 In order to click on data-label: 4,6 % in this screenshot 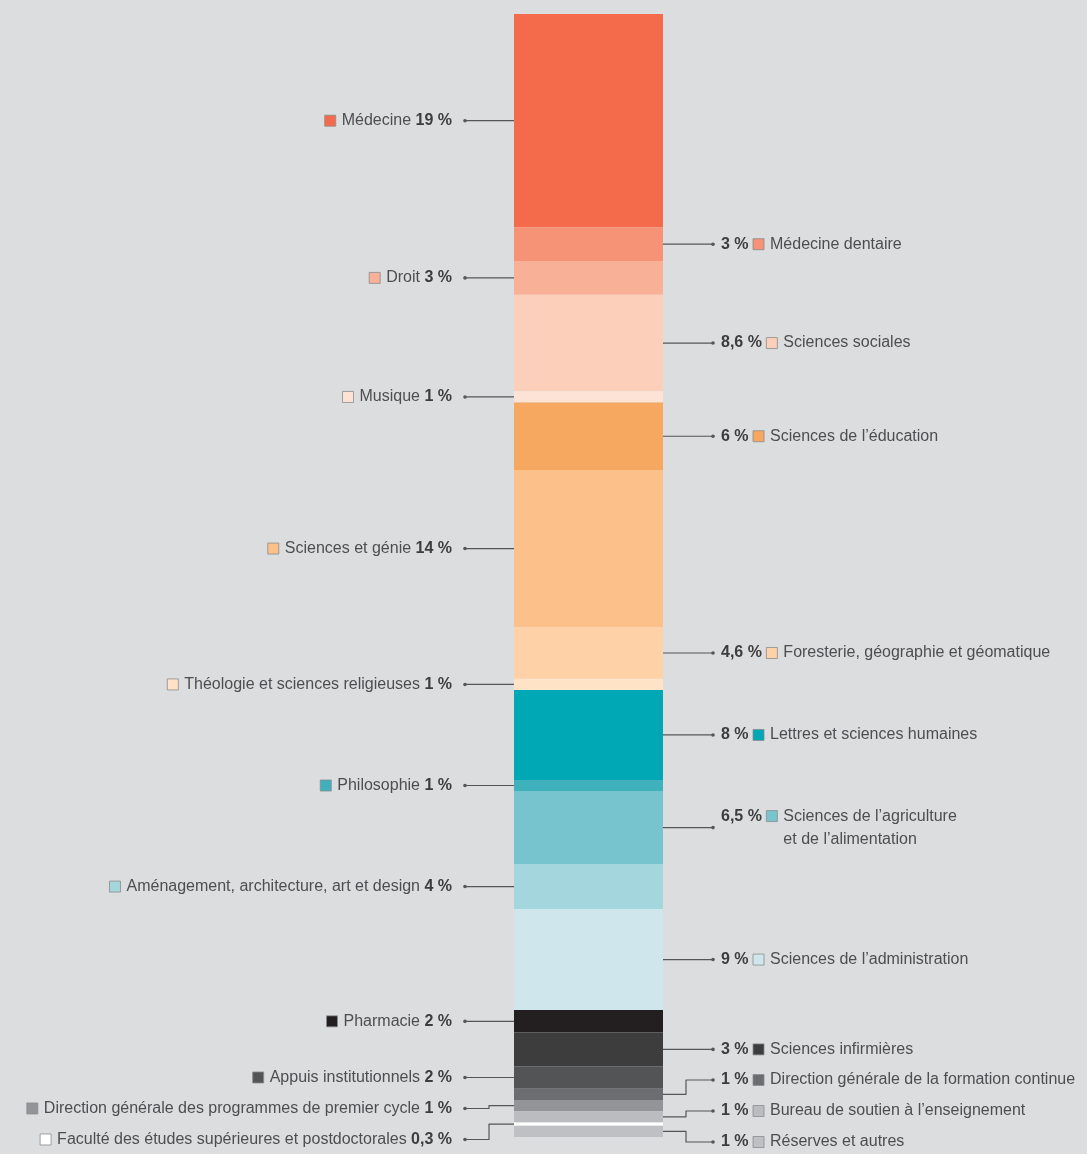, I will do `click(741, 652)`.